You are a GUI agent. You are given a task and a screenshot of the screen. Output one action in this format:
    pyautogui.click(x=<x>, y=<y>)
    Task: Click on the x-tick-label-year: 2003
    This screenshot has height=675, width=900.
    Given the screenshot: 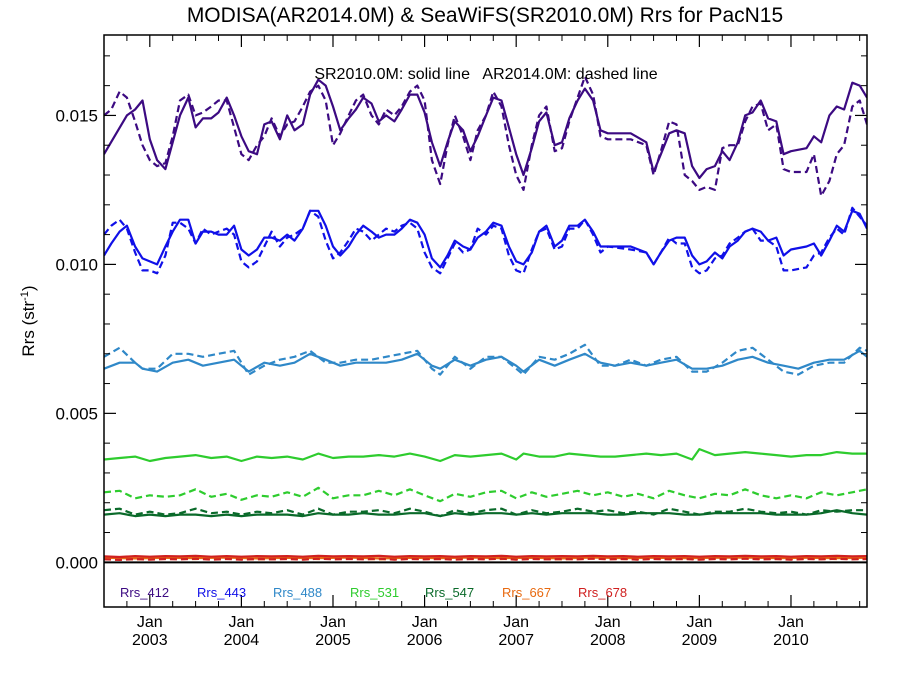 What is the action you would take?
    pyautogui.click(x=150, y=640)
    